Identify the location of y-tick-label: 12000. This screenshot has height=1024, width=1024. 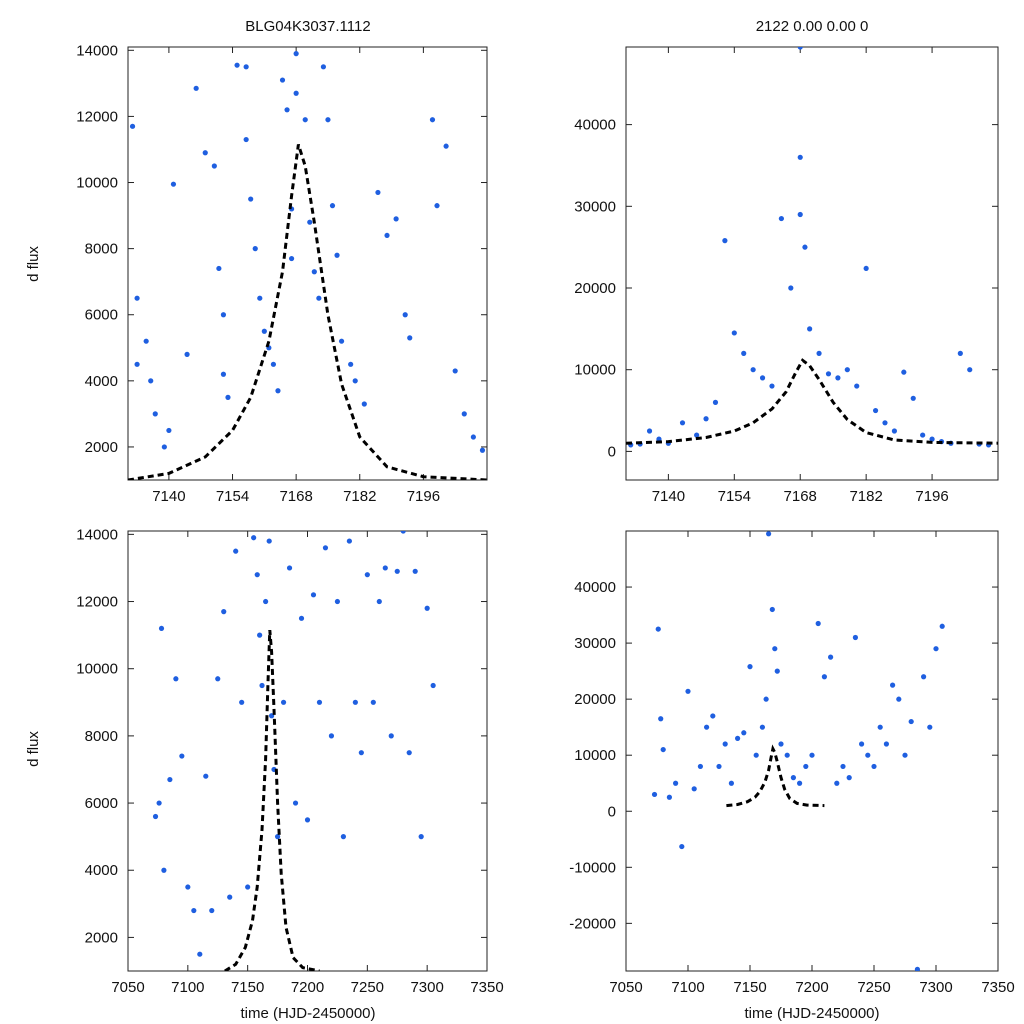
(97, 602).